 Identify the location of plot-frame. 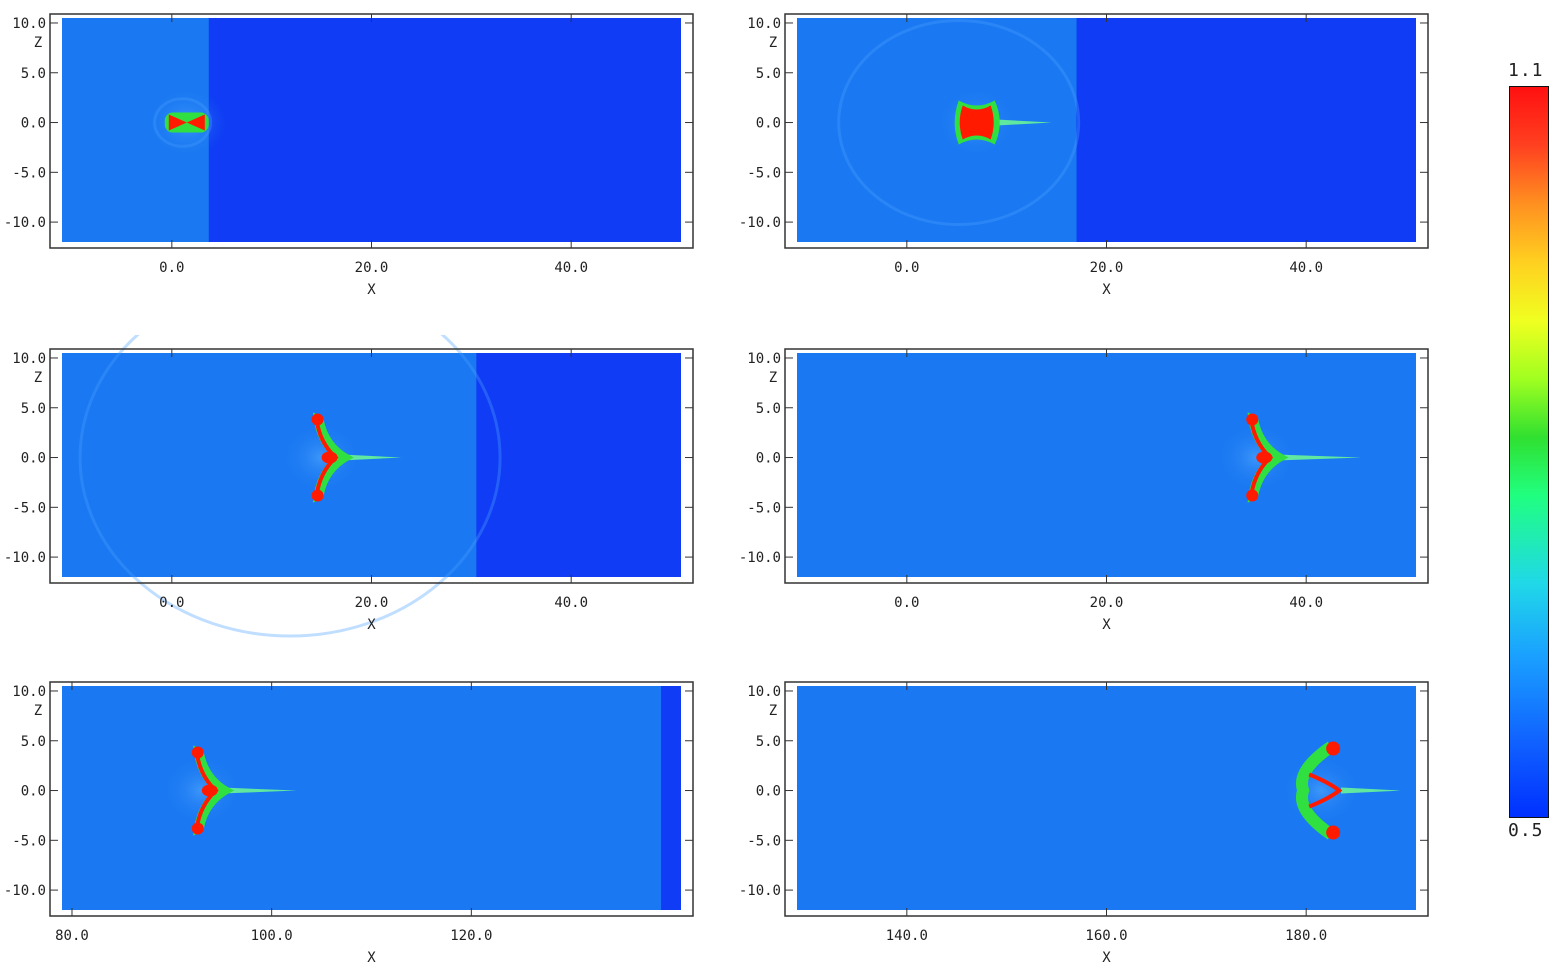
(371, 799).